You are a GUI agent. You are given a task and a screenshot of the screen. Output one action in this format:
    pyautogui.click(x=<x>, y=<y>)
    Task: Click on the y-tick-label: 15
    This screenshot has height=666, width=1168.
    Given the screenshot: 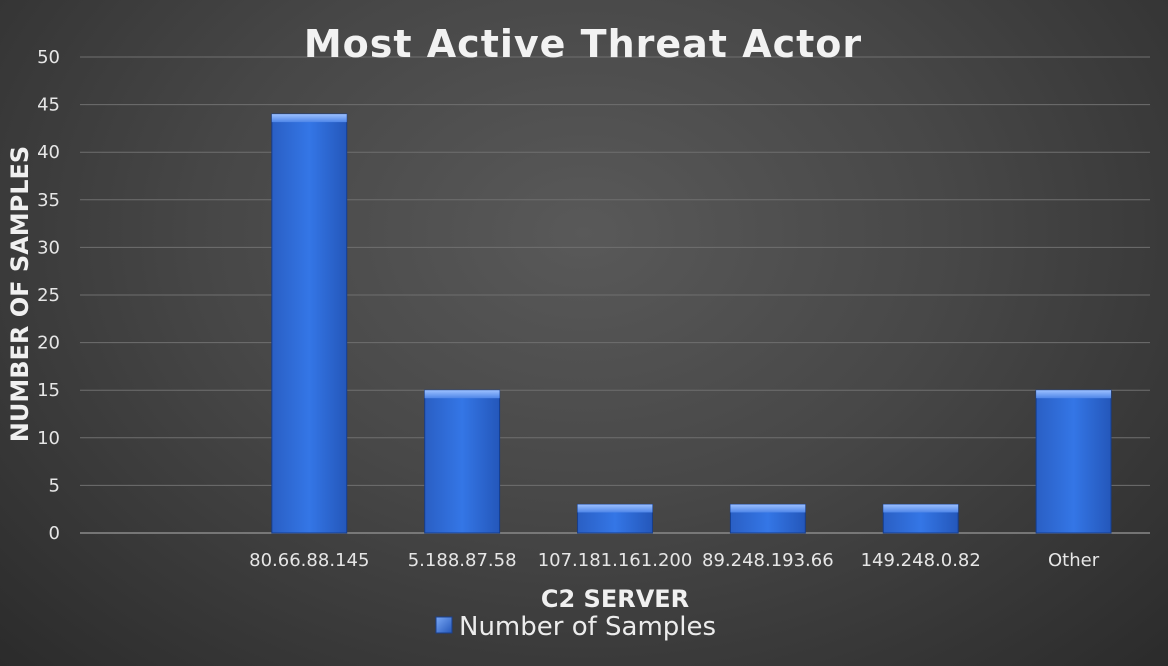 What is the action you would take?
    pyautogui.click(x=48, y=390)
    